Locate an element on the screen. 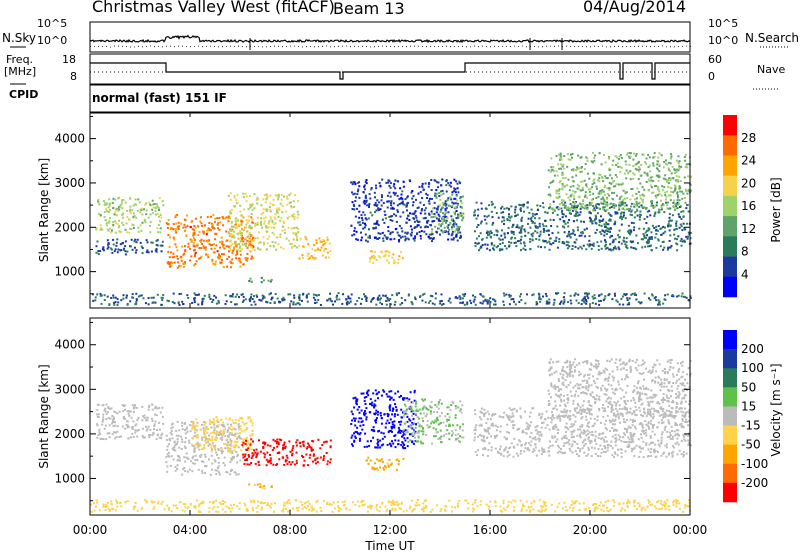 Image resolution: width=800 pixels, height=554 pixels. freq-tick-bottom: 8 is located at coordinates (73, 76).